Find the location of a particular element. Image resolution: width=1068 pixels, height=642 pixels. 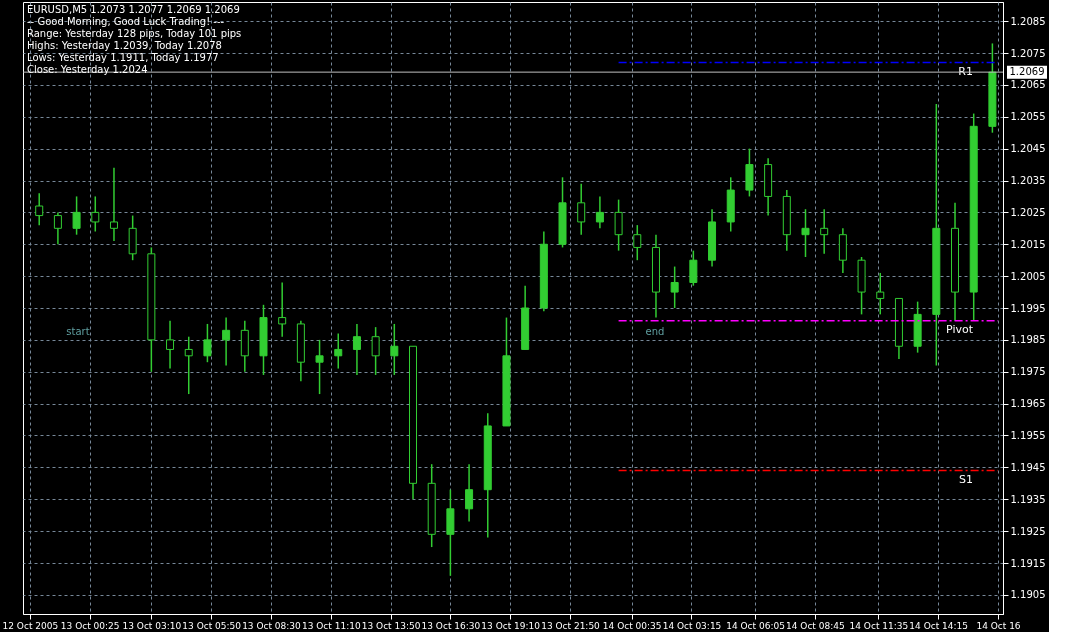

y-tick-label: 1.1995 is located at coordinates (1028, 308).